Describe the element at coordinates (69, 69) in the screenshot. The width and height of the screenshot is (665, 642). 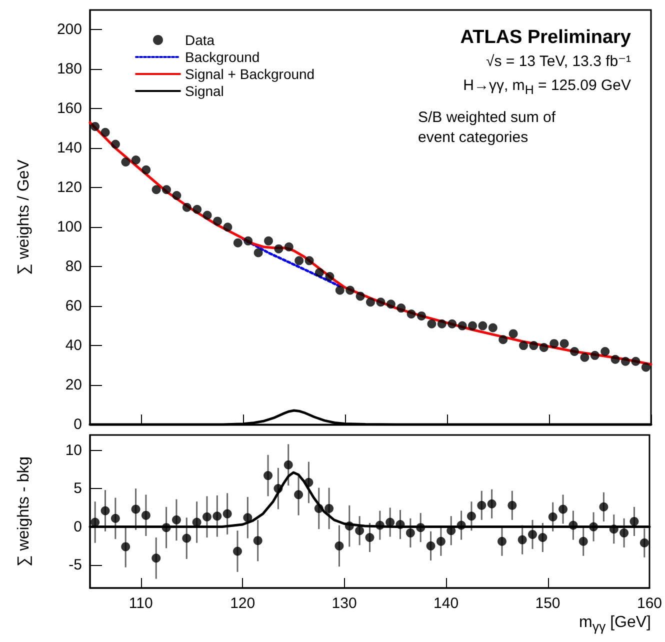
I see `y-tick-label: 180` at that location.